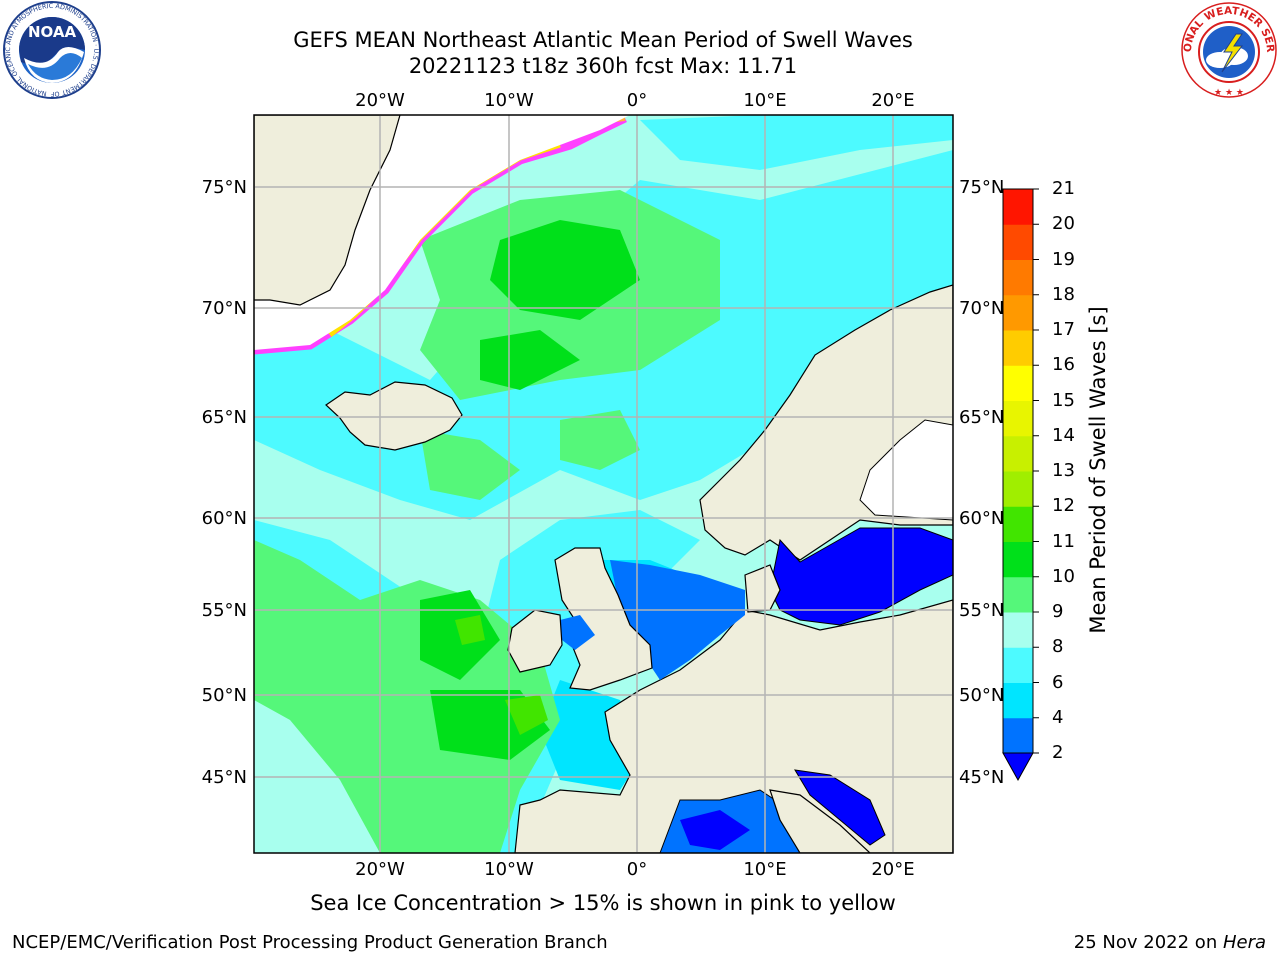  What do you see at coordinates (224, 777) in the screenshot?
I see `lat-tick-left: 45°N` at bounding box center [224, 777].